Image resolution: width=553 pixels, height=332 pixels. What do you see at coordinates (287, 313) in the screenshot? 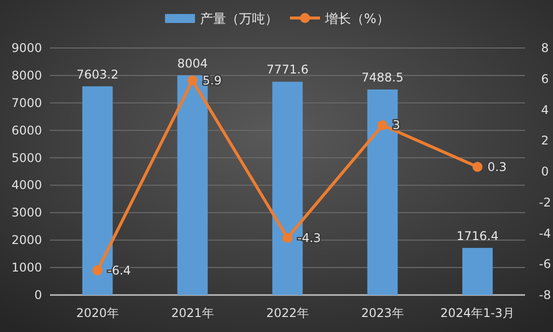
I see `x-tick-label: 2022年` at bounding box center [287, 313].